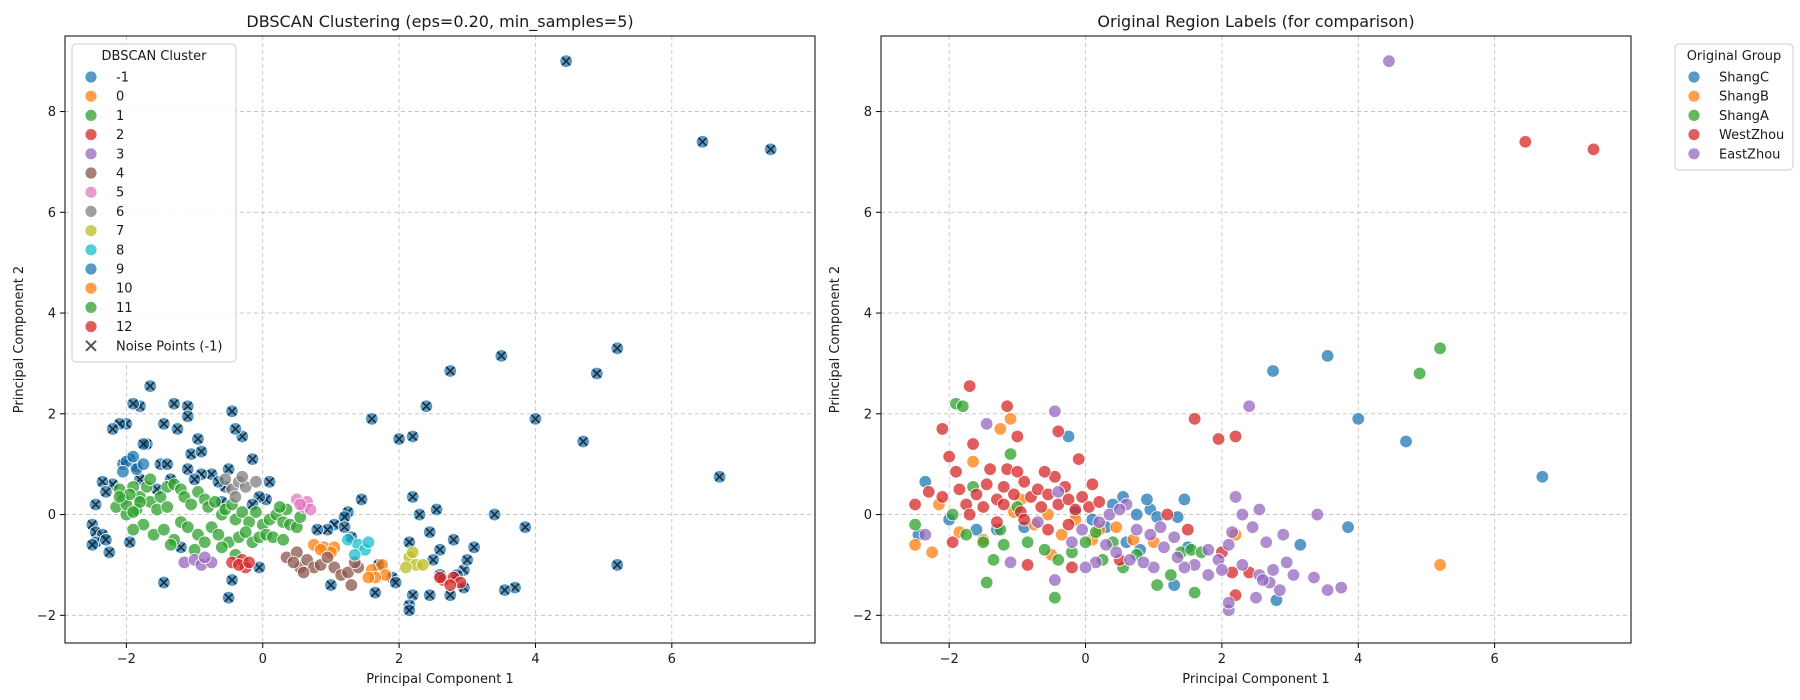 Image resolution: width=1800 pixels, height=700 pixels. Describe the element at coordinates (868, 515) in the screenshot. I see `y-tick-label: 0` at that location.